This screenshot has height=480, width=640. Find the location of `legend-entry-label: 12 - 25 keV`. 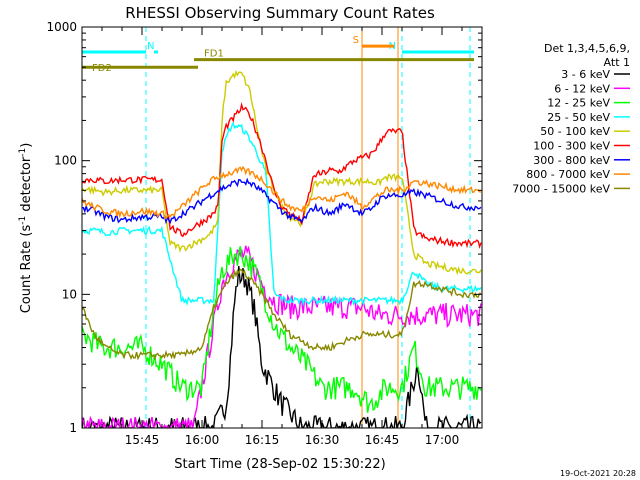

legend-entry-label: 12 - 25 keV is located at coordinates (578, 103).